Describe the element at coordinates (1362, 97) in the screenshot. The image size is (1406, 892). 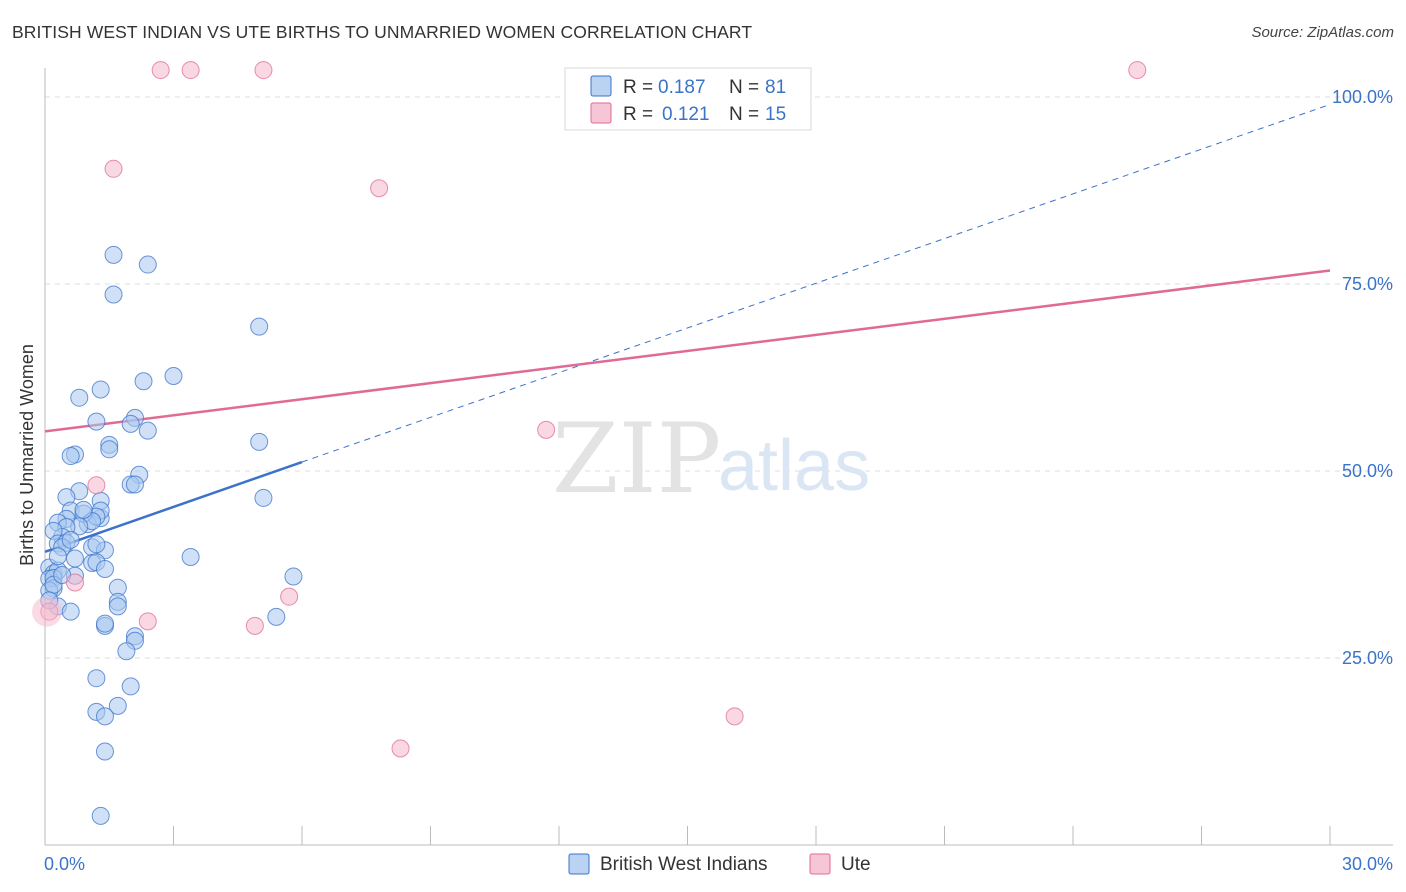
I see `y-tick-label: 100.0%` at that location.